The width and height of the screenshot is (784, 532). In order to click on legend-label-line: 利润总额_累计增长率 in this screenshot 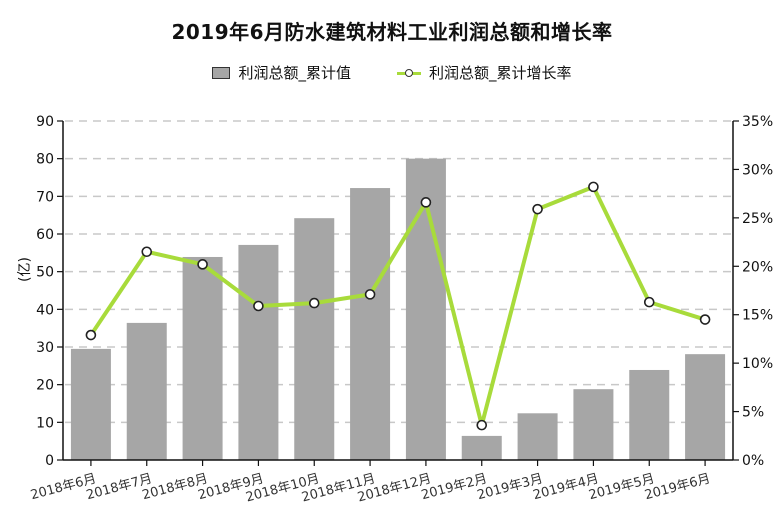, I will do `click(500, 73)`.